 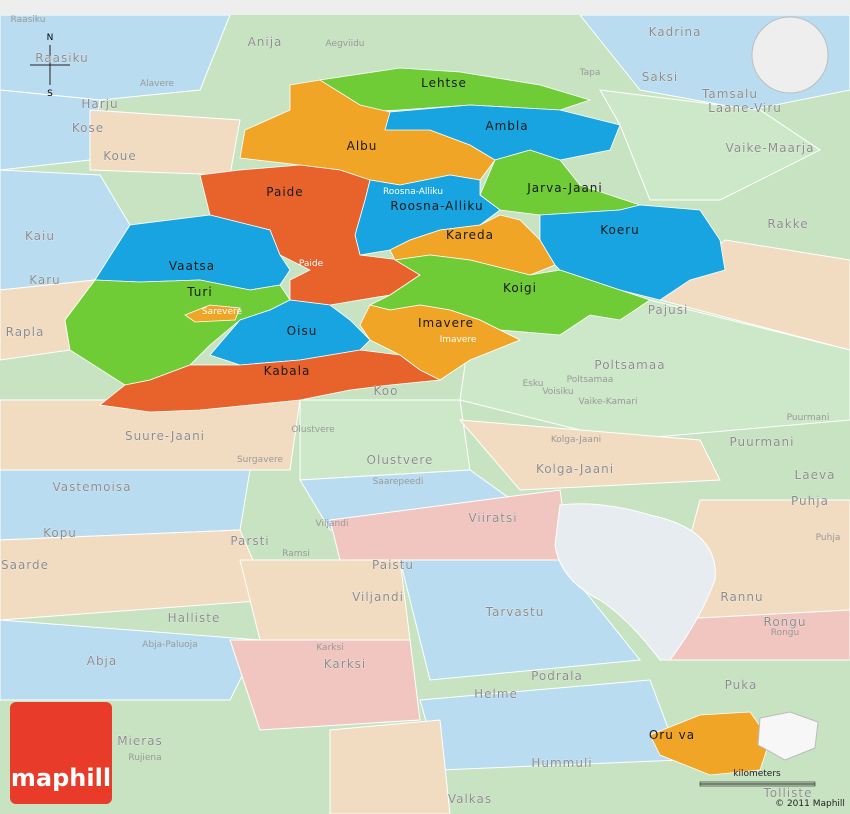 I want to click on neighbor-label: Rakke, so click(x=787, y=224).